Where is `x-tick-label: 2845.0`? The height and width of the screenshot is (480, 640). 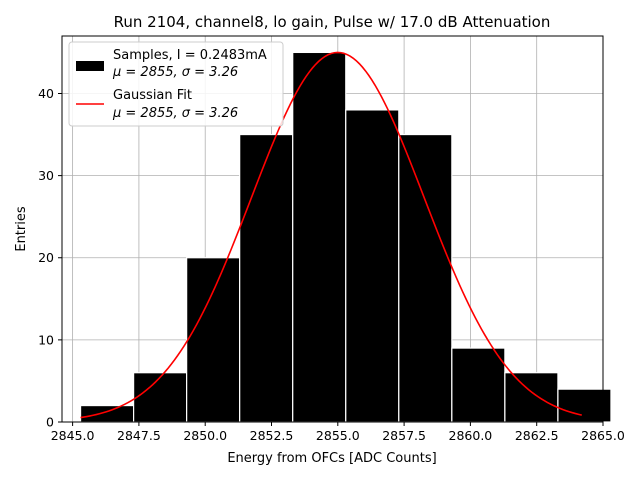 x-tick-label: 2845.0 is located at coordinates (73, 435).